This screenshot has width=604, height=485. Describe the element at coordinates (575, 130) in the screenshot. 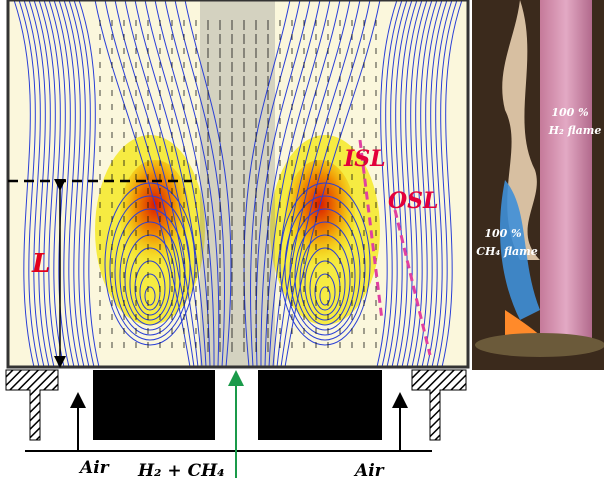

I see `h2-flame-label: H₂ flame` at that location.